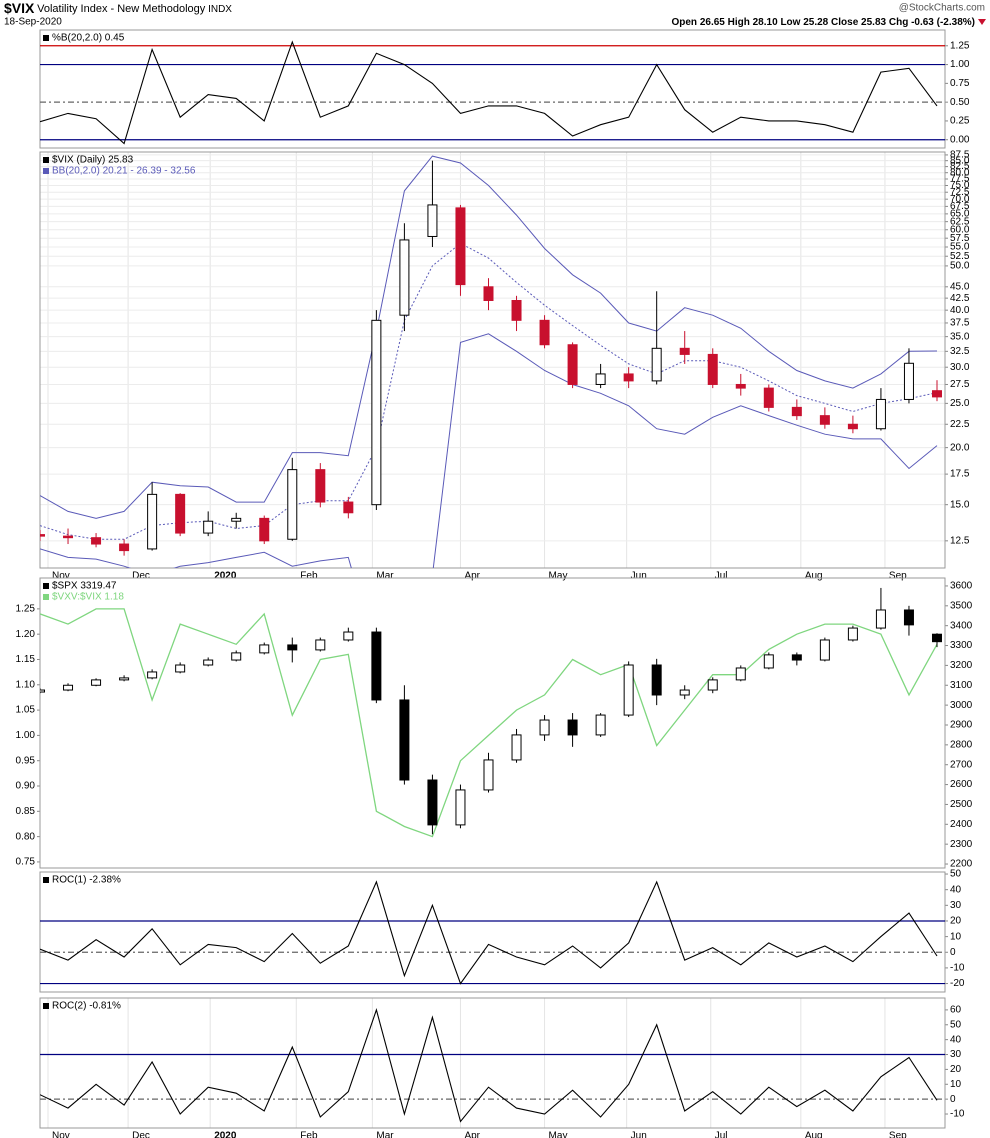 Image resolution: width=990 pixels, height=1138 pixels. What do you see at coordinates (19, 8) in the screenshot?
I see `symbol: $VIX` at bounding box center [19, 8].